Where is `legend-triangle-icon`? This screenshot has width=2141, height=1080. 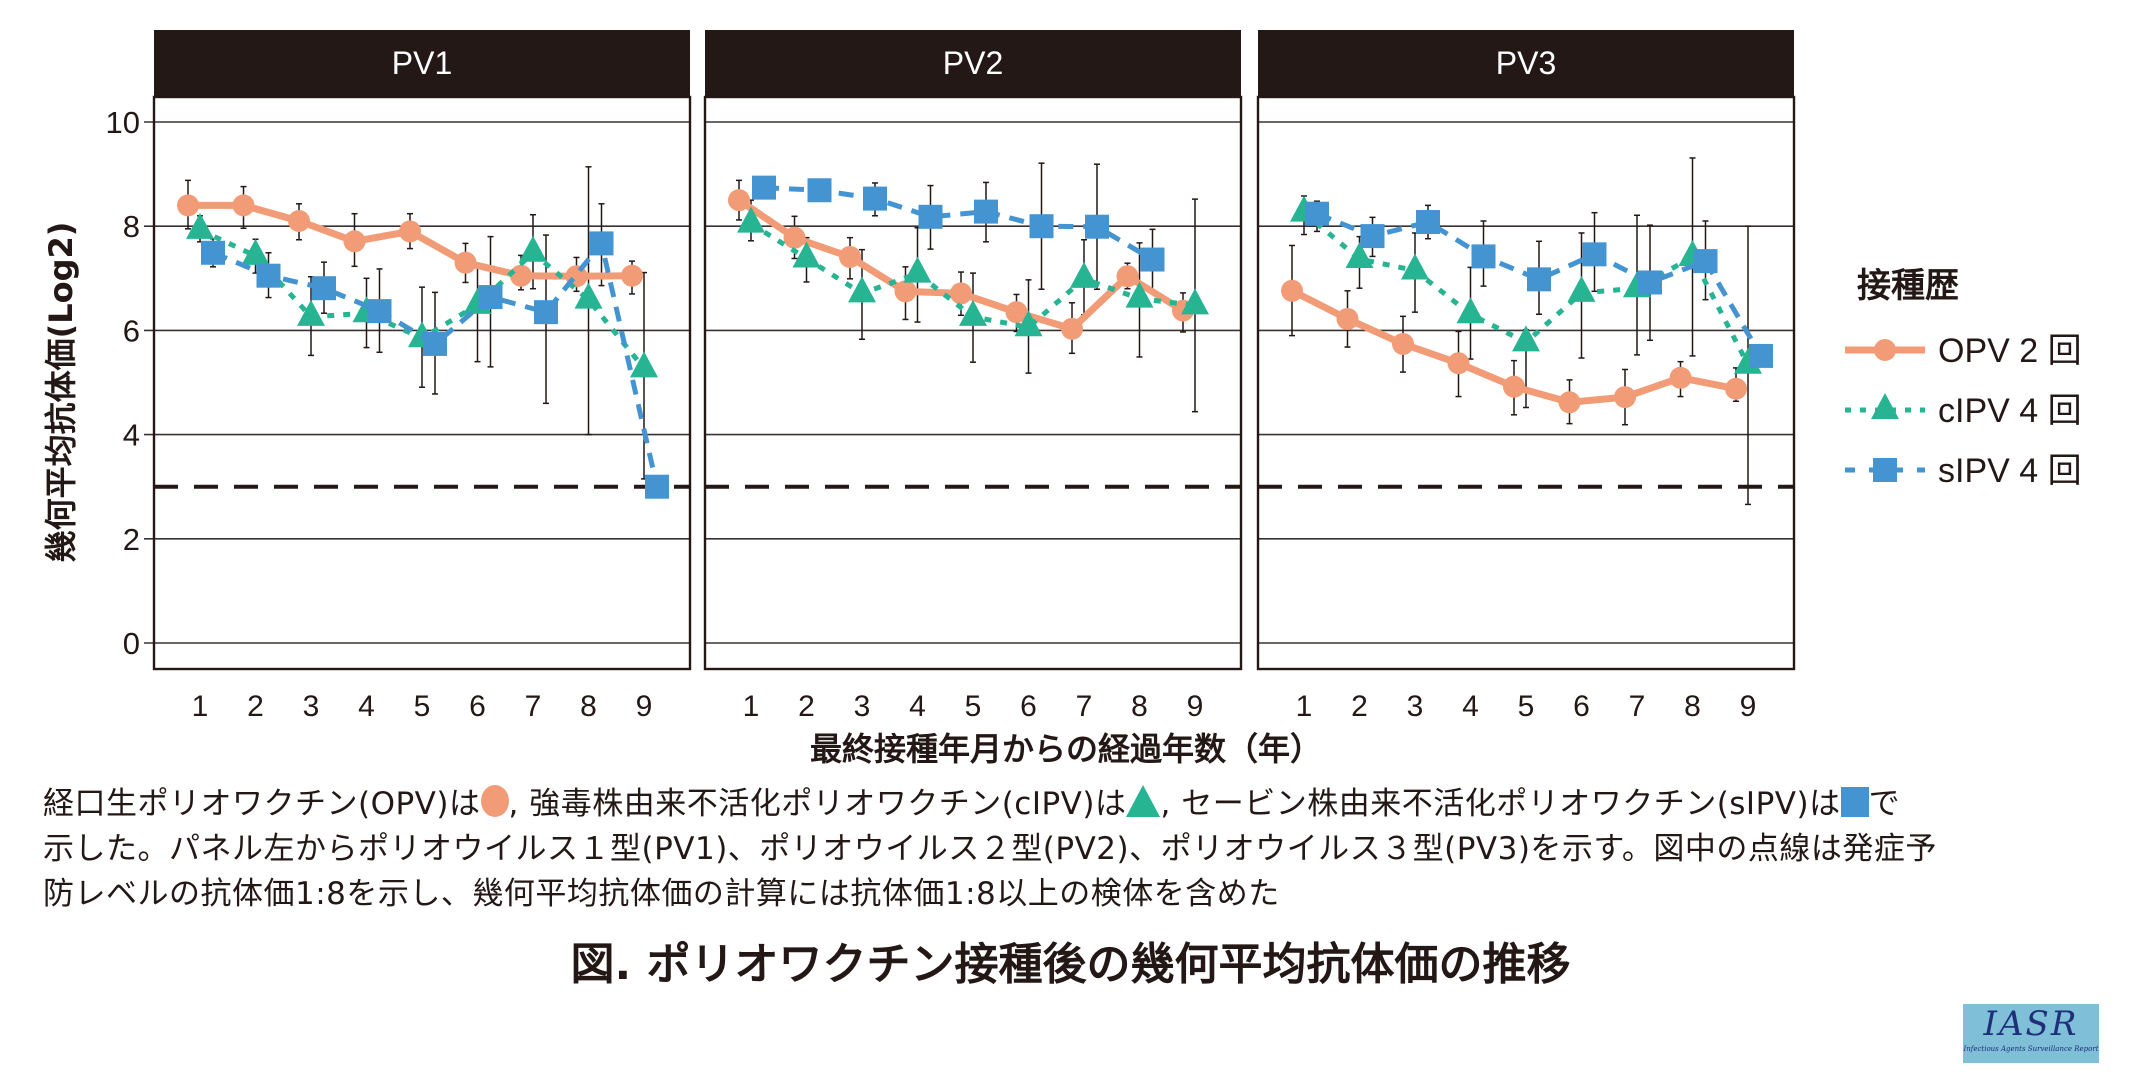
legend-triangle-icon is located at coordinates (1885, 406).